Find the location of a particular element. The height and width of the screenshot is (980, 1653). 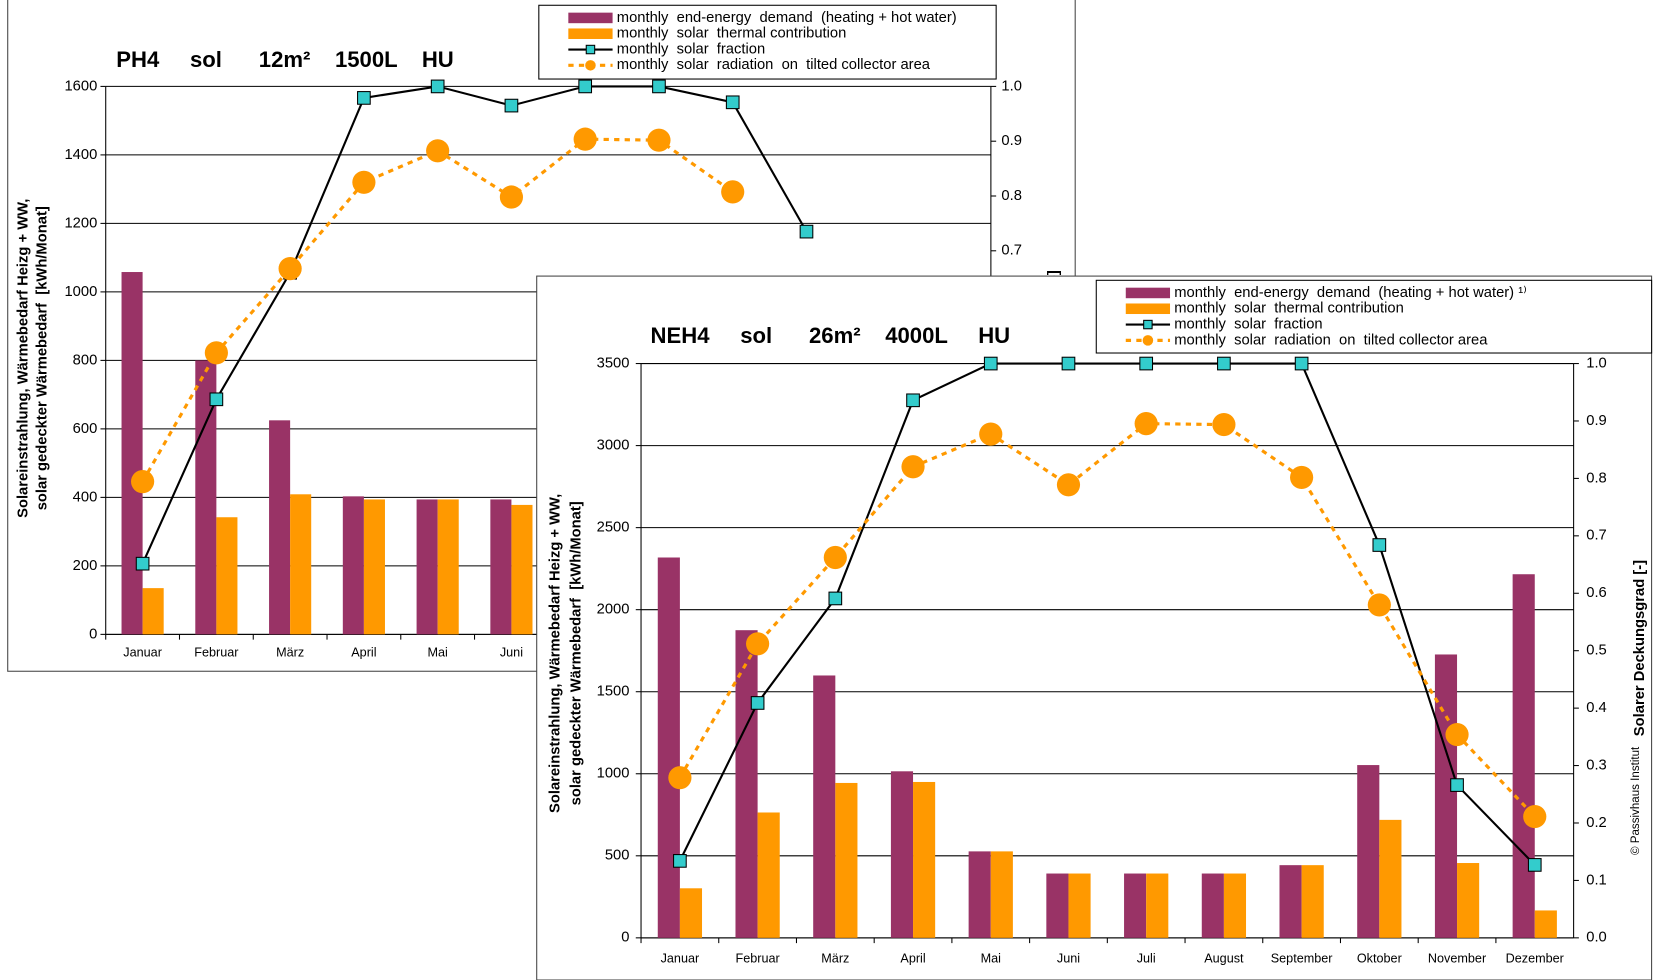

y-tick-label: 200 is located at coordinates (85, 566).